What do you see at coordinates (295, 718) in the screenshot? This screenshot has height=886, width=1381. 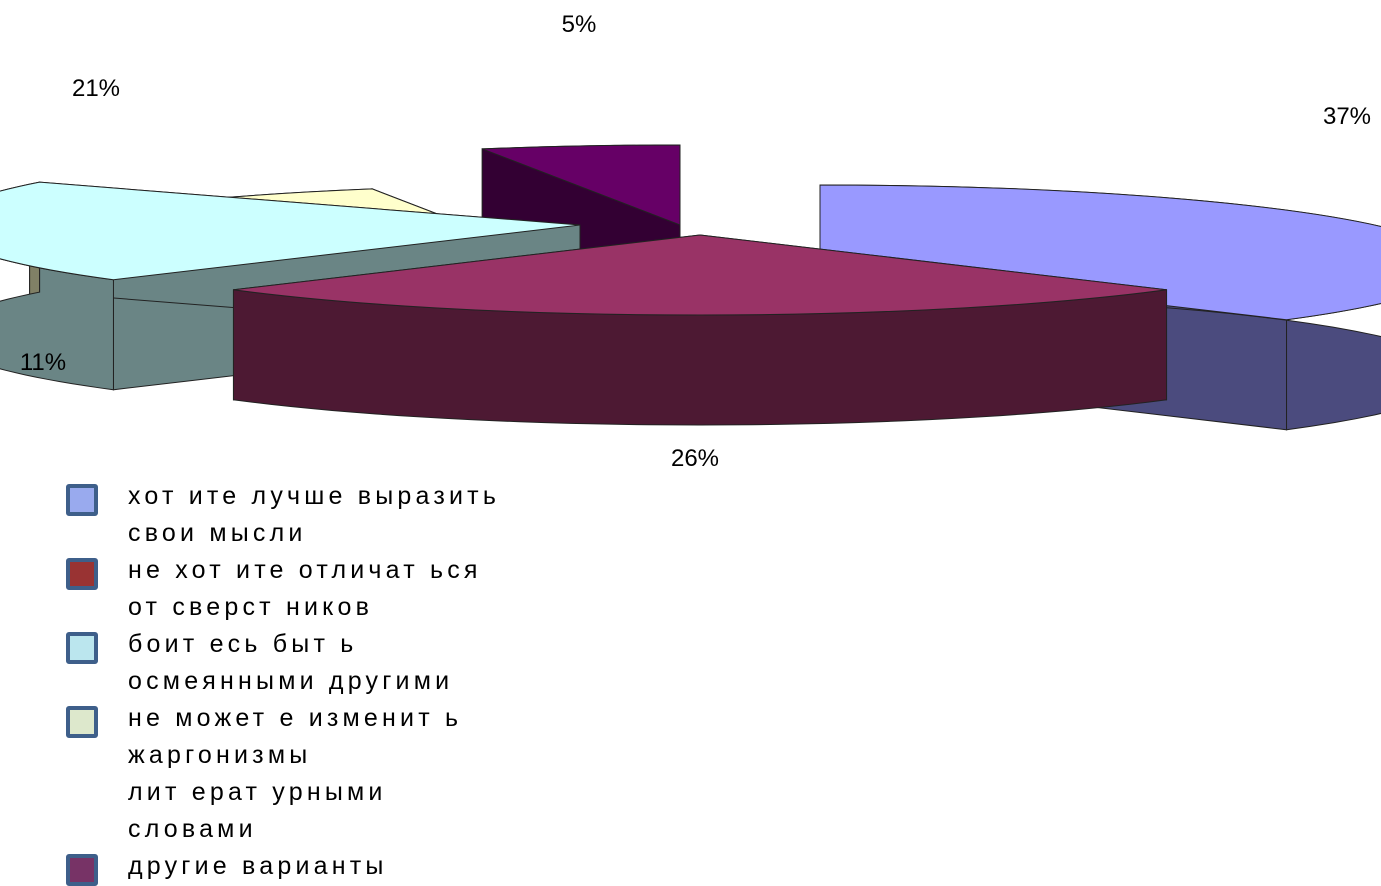 I see `legend-label: не может е изменит ь` at bounding box center [295, 718].